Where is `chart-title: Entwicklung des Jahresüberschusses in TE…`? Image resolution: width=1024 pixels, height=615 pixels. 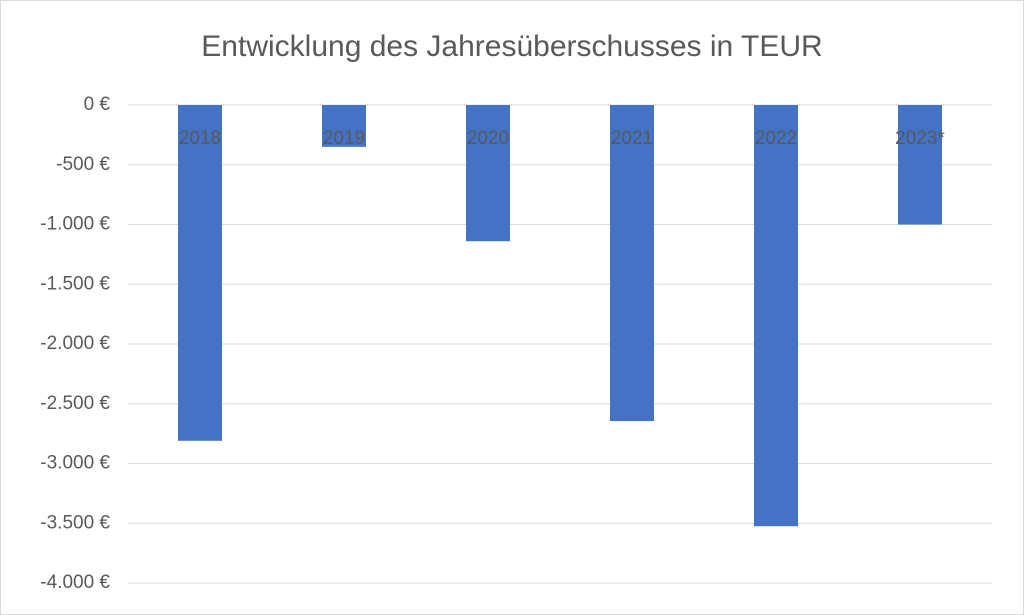 chart-title: Entwicklung des Jahresüberschusses in TE… is located at coordinates (511, 46).